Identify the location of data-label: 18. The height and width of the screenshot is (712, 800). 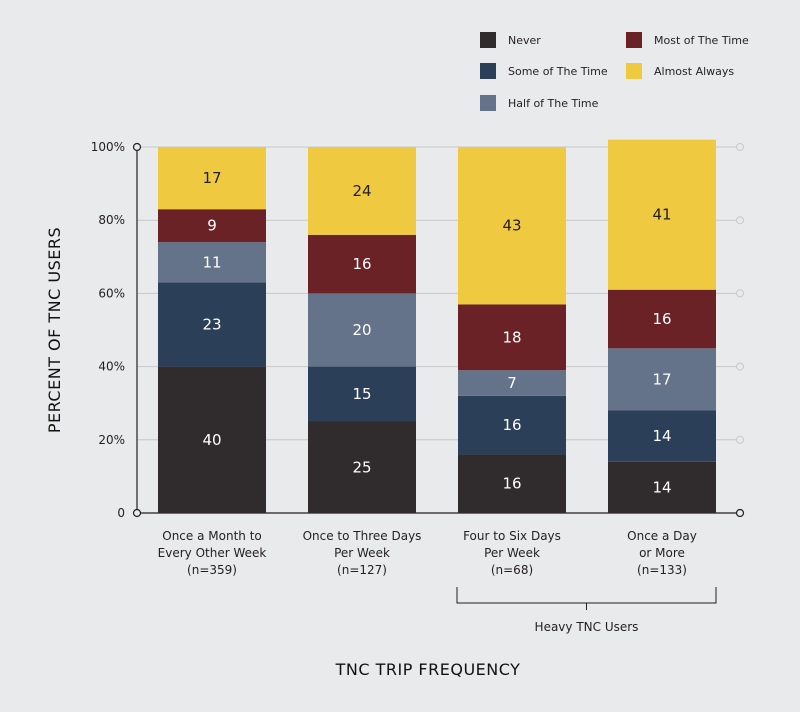
(511, 337).